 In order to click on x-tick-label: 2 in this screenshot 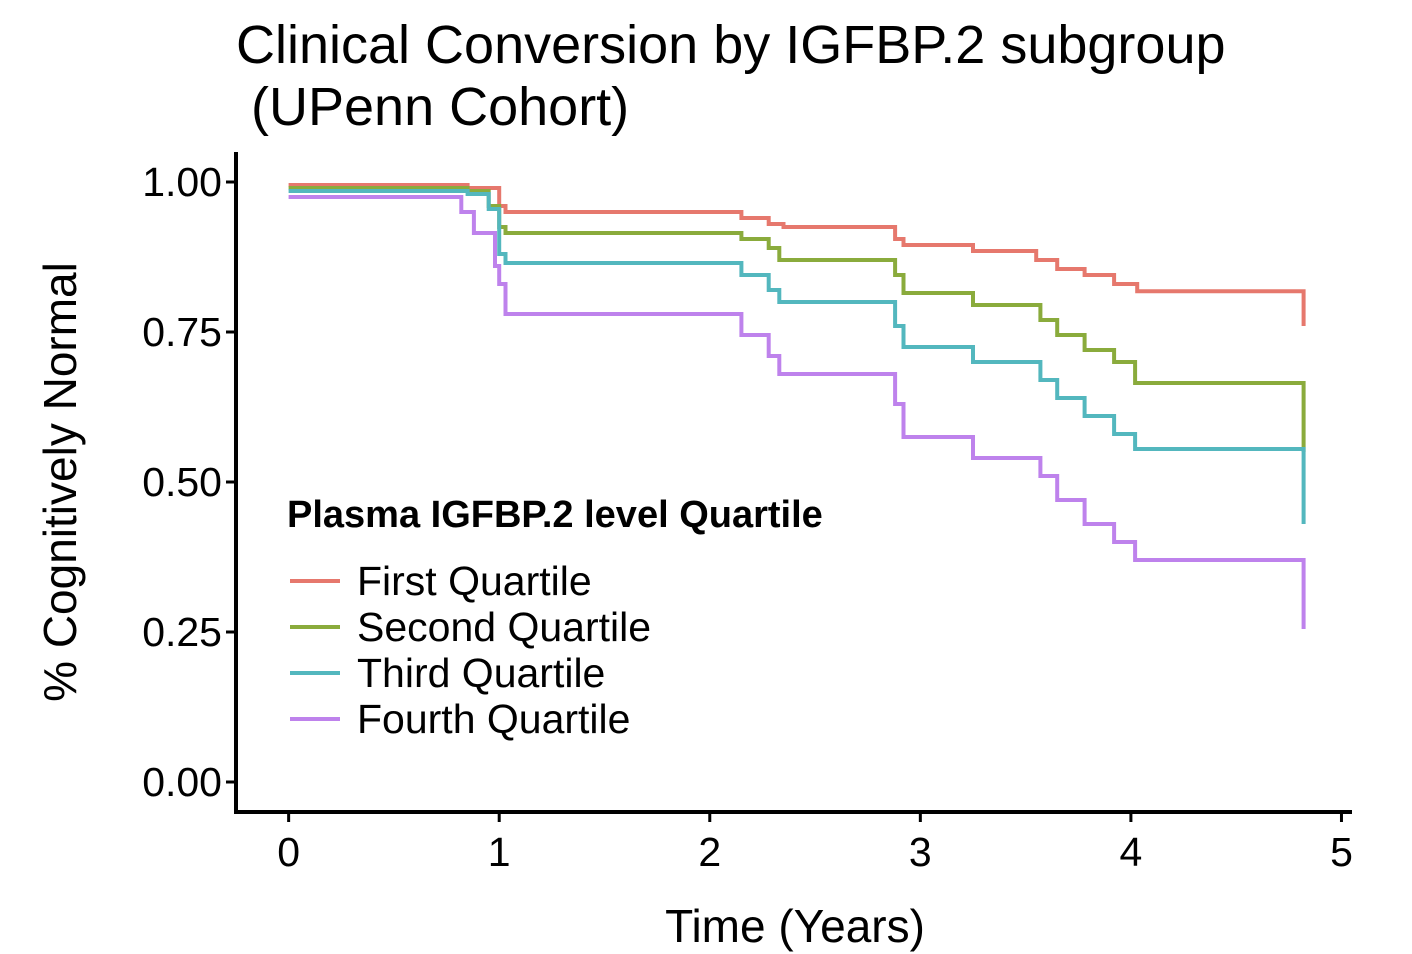, I will do `click(709, 852)`.